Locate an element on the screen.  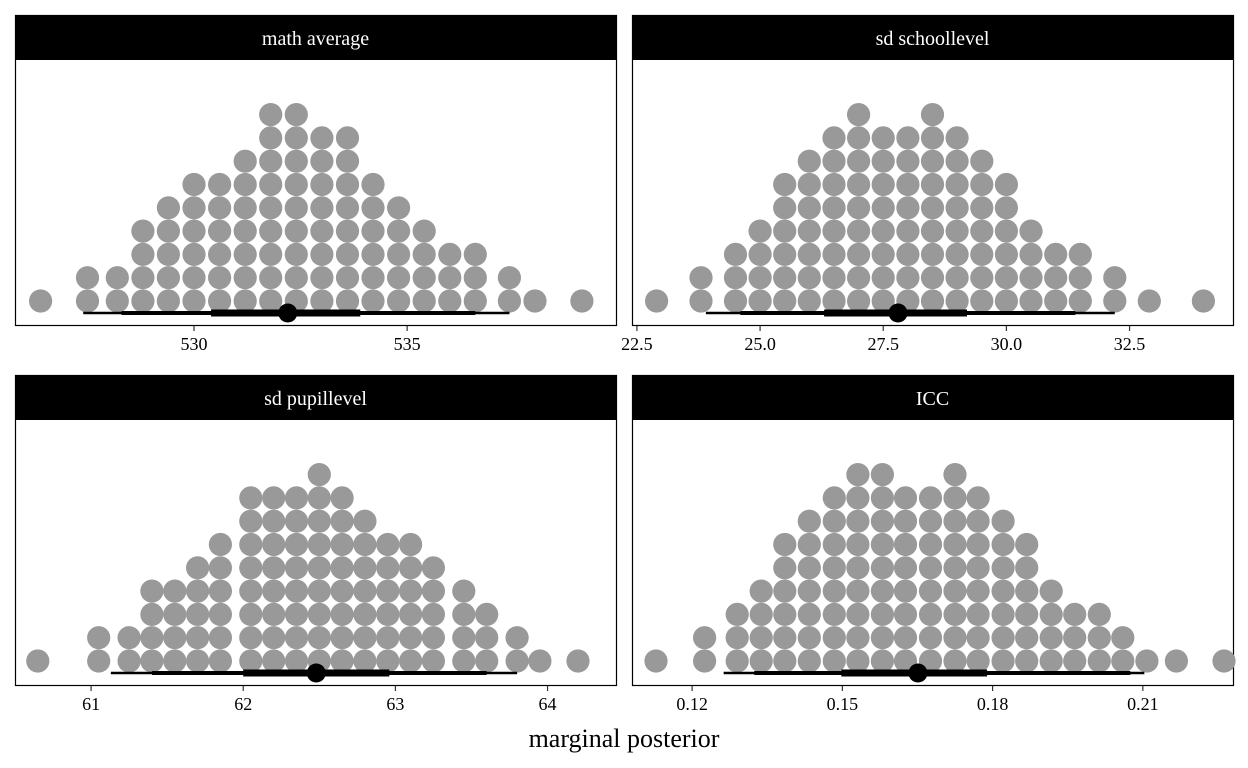
strip-title: sd schoollevel is located at coordinates (933, 39).